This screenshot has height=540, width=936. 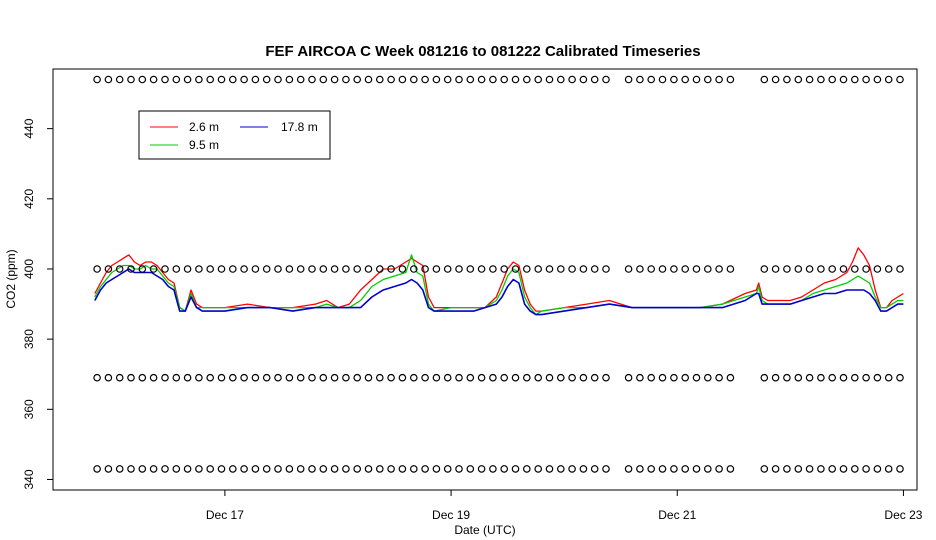 I want to click on legend-label-9.5m: 9.5 m, so click(x=204, y=145).